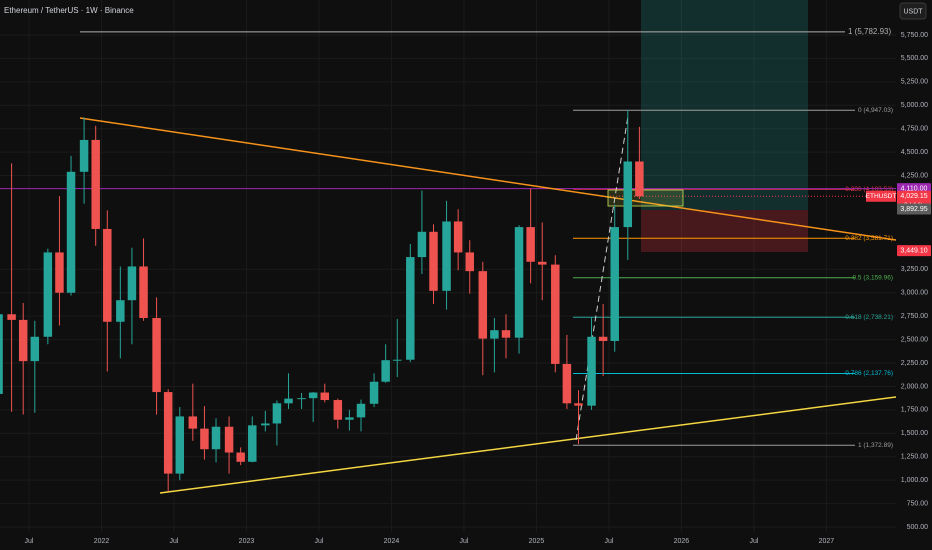 Image resolution: width=932 pixels, height=550 pixels. Describe the element at coordinates (724, 231) in the screenshot. I see `loss-zone` at that location.